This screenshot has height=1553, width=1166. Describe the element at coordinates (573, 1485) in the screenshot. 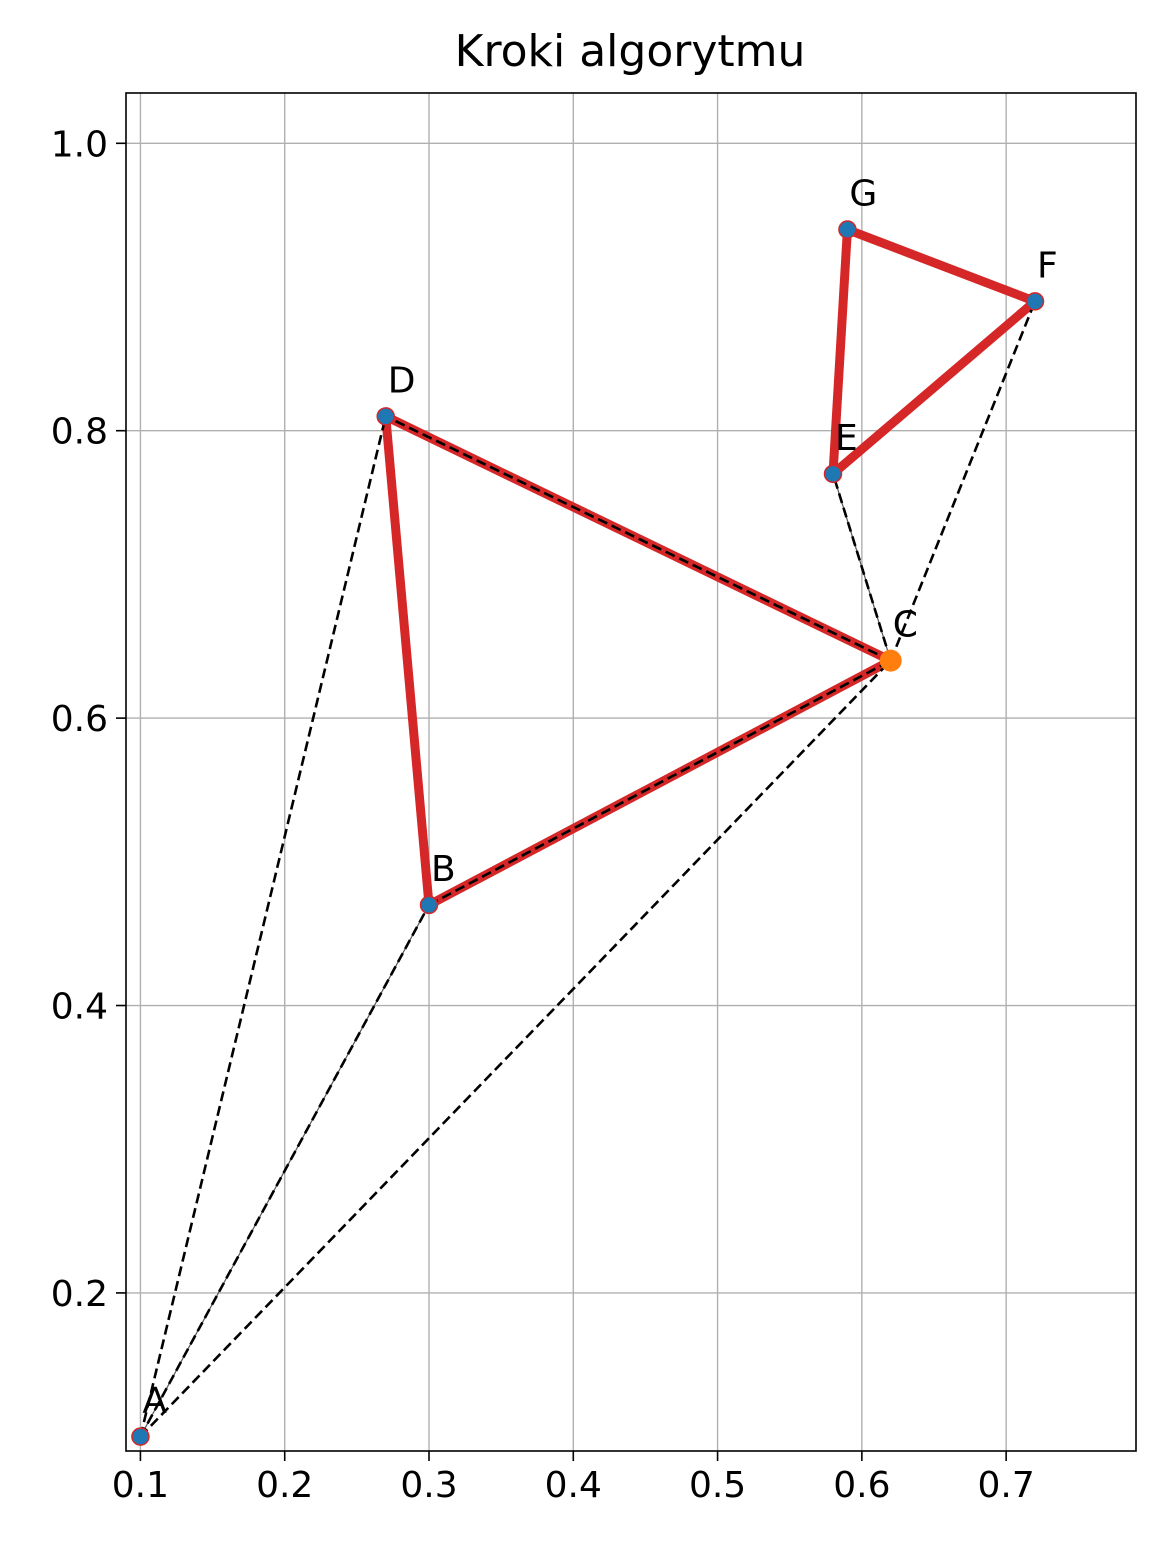

I see `x-tick-label: 0.4` at that location.